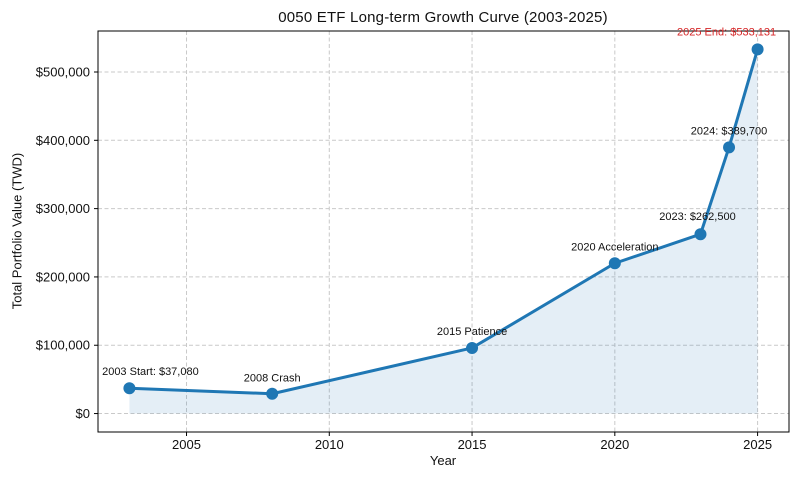  I want to click on y-tick-label: $400,000, so click(63, 140).